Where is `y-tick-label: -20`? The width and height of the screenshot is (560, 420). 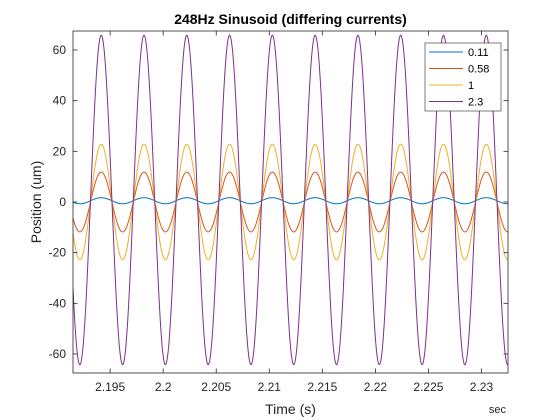
y-tick-label: -20 is located at coordinates (58, 253).